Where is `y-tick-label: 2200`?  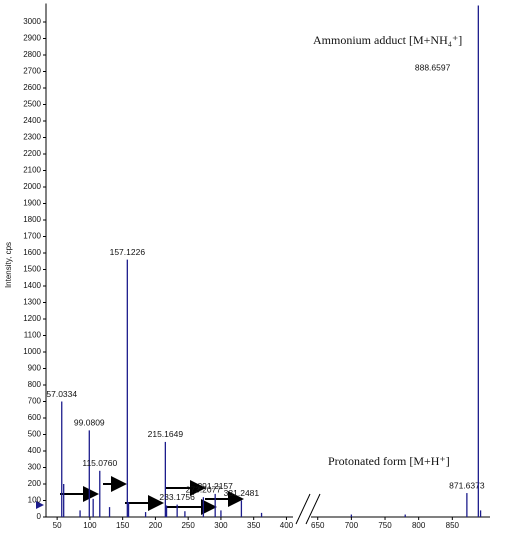 y-tick-label: 2200 is located at coordinates (32, 153).